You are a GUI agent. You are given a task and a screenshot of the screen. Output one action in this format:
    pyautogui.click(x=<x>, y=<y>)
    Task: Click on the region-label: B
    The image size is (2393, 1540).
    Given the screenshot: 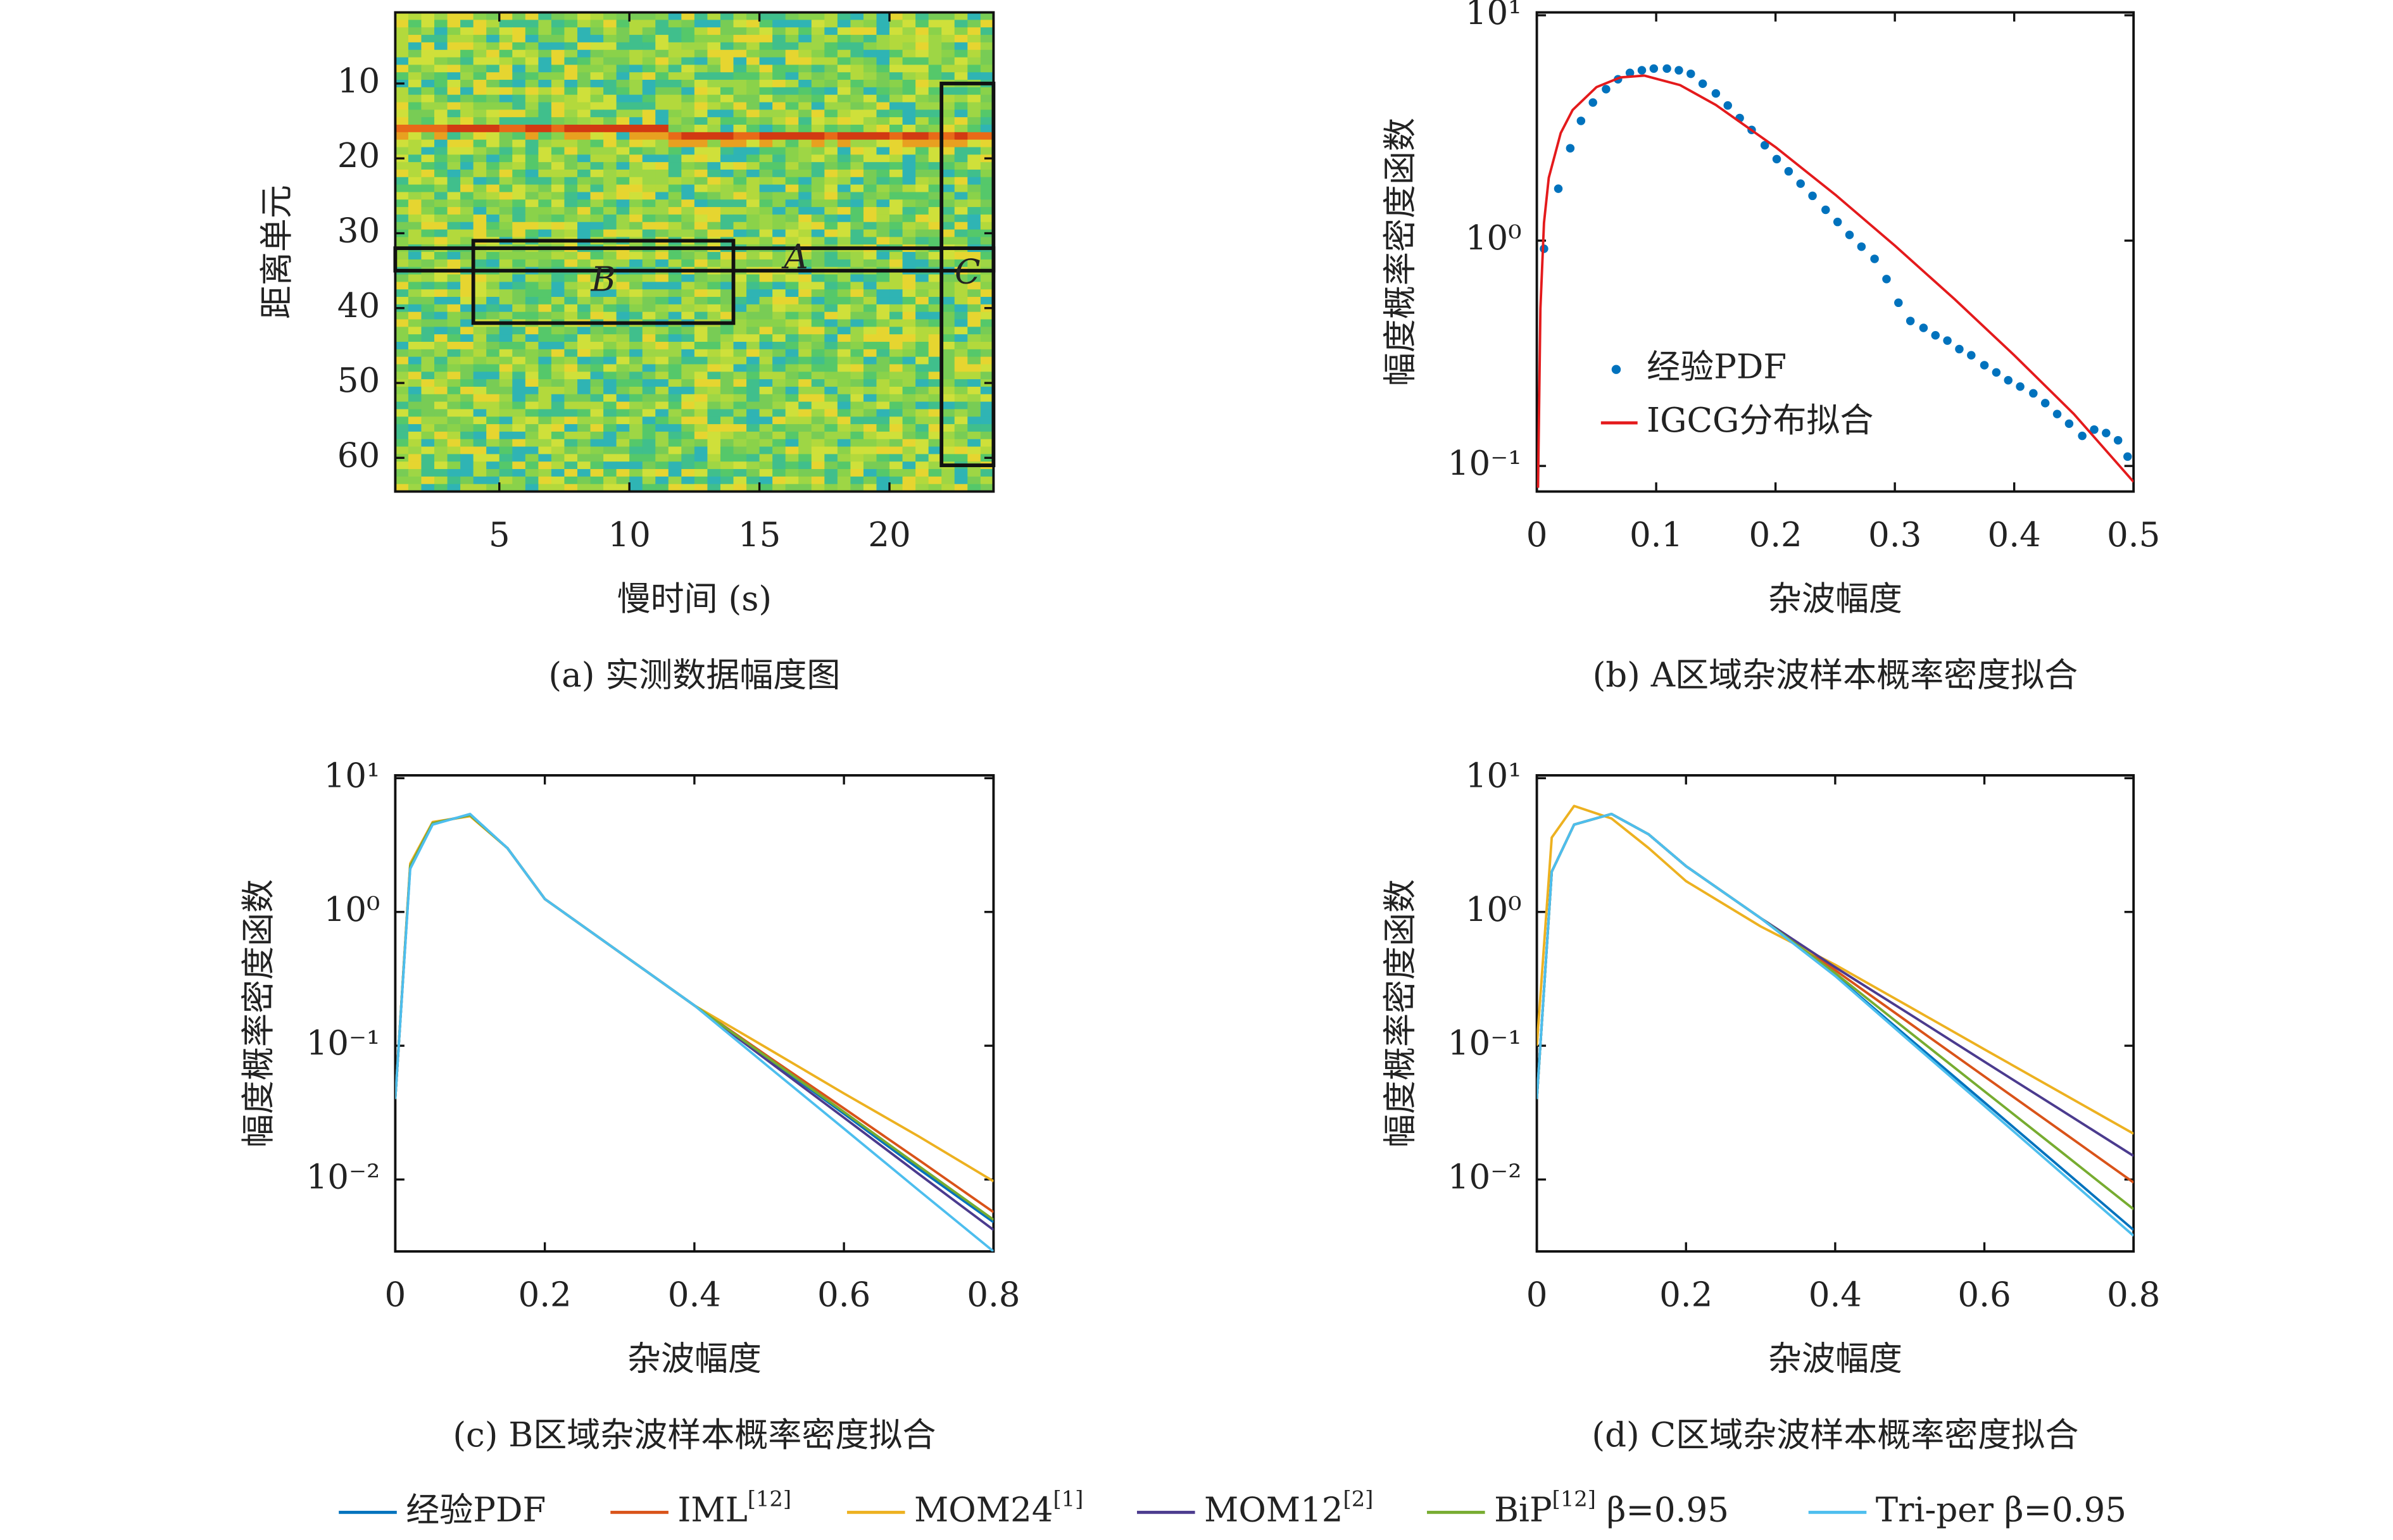 What is the action you would take?
    pyautogui.click(x=603, y=279)
    